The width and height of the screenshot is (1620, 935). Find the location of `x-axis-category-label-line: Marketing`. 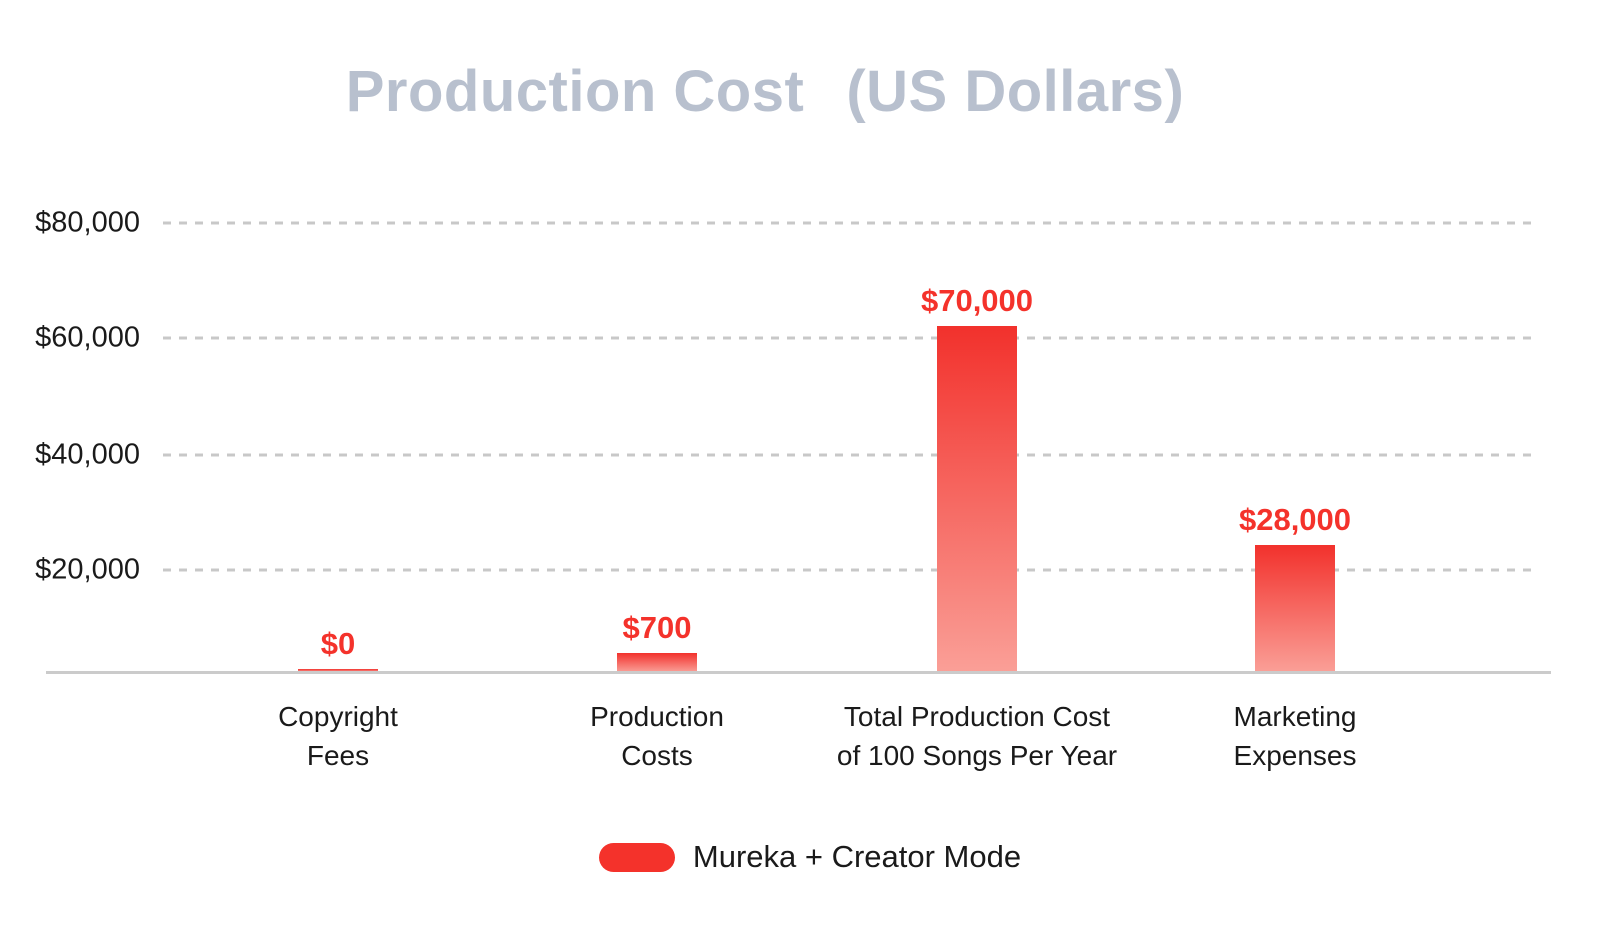

x-axis-category-label-line: Marketing is located at coordinates (1295, 716).